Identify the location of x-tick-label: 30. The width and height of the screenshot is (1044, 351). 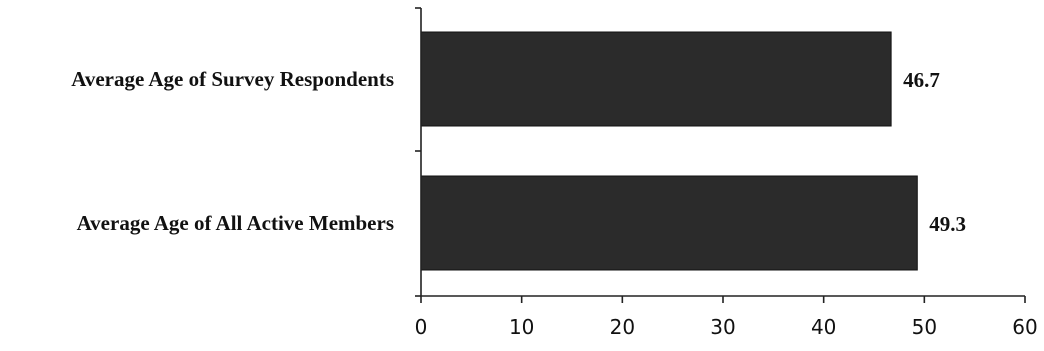
(722, 327).